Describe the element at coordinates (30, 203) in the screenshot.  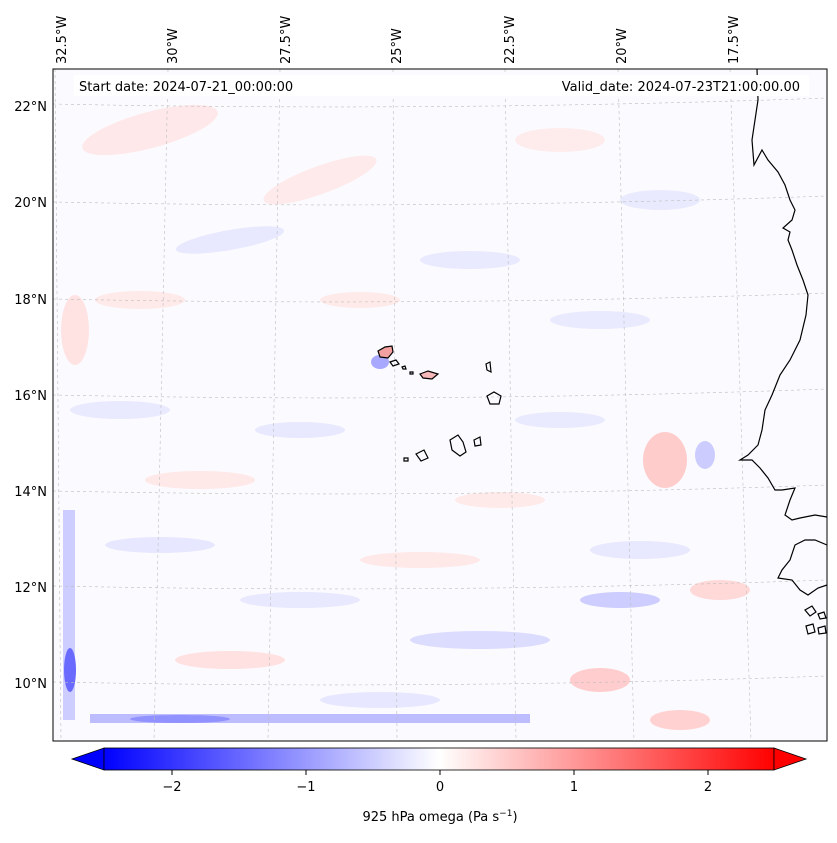
I see `latitude-label: 20°N` at that location.